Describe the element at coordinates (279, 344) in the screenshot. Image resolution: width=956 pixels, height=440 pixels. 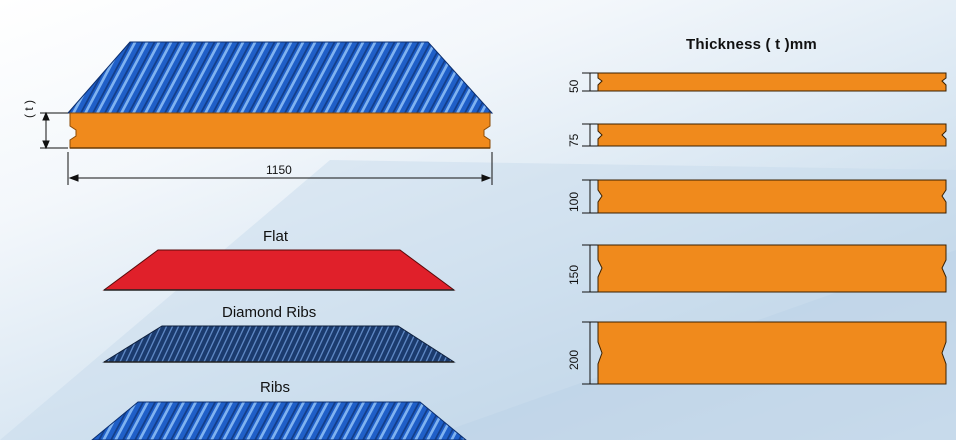
I see `diamond-ribs-profile` at that location.